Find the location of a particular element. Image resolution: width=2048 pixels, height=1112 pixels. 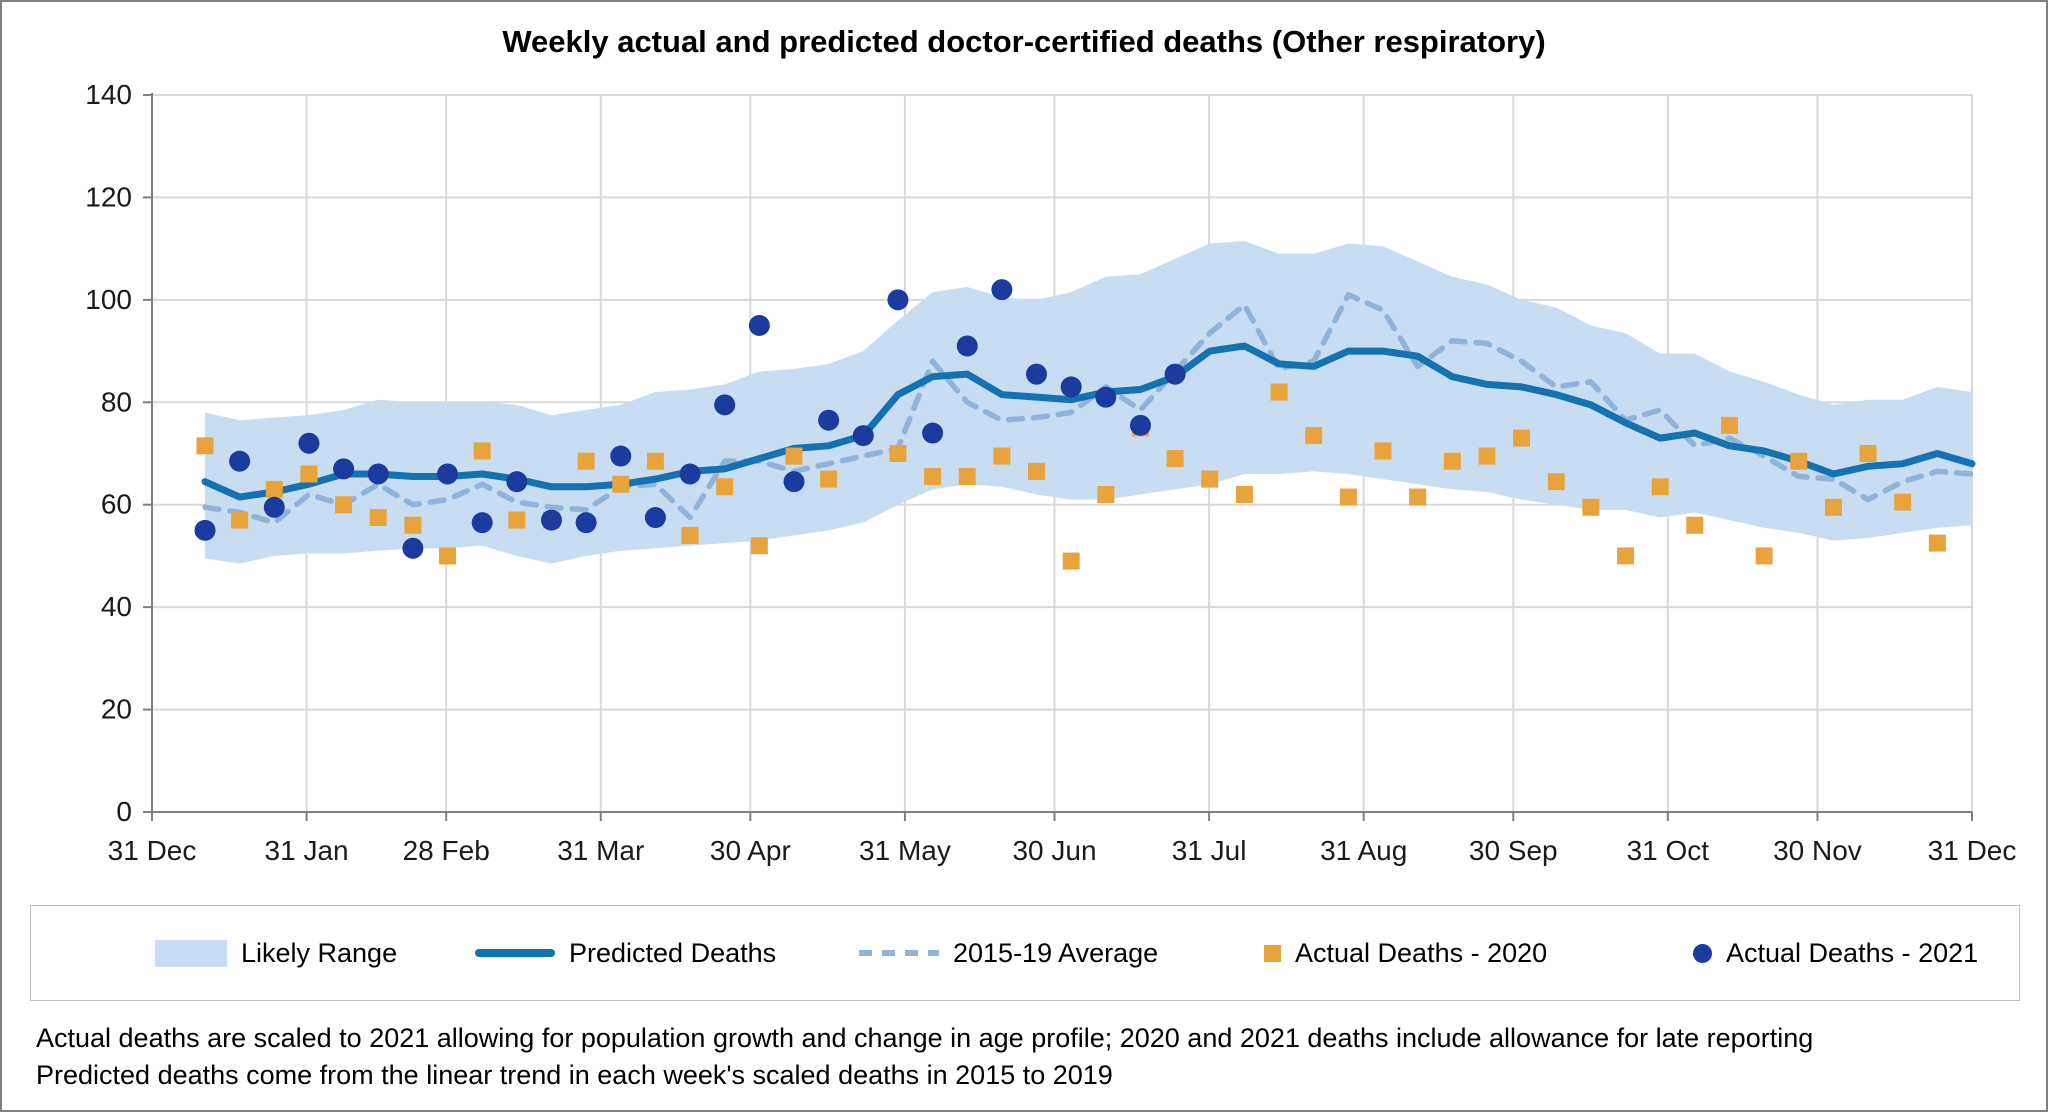

y-axis-label: 100 is located at coordinates (108, 299).